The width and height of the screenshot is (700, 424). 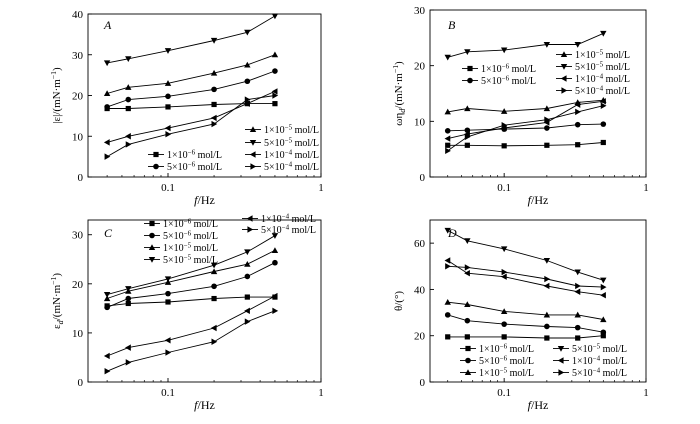 What do you see at coordinates (291, 143) in the screenshot?
I see `legend-label: 5×10−5​ mol/L` at bounding box center [291, 143].